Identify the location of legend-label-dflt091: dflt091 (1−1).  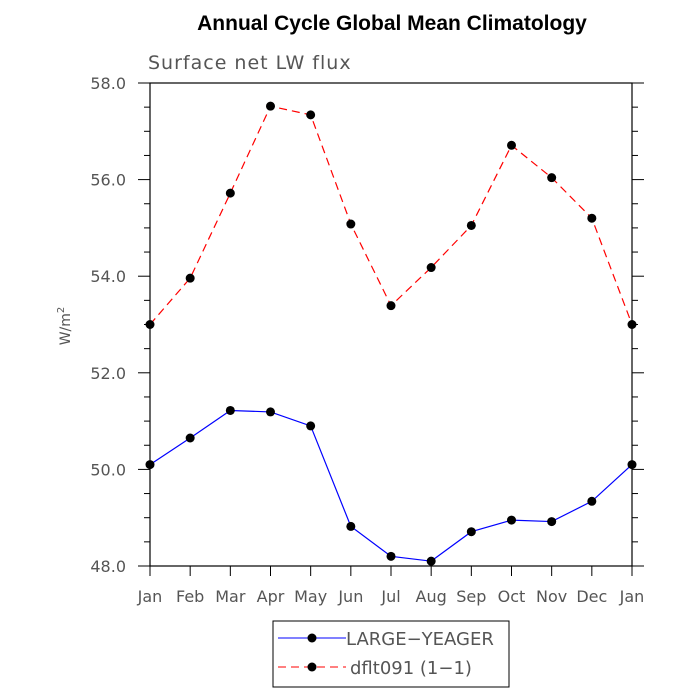
(411, 668).